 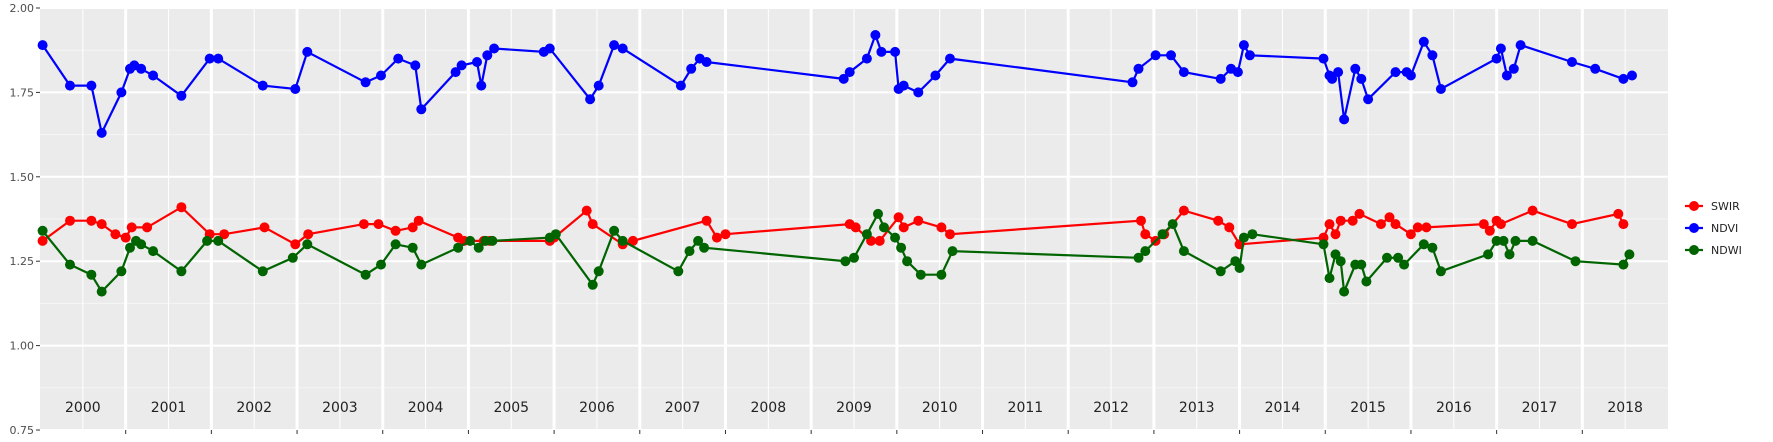 I want to click on year-label-2014: 2014, so click(x=1283, y=408).